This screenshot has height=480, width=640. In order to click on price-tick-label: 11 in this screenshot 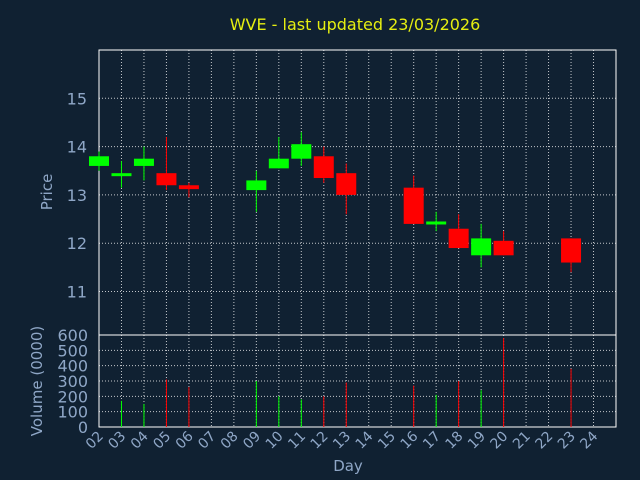, I will do `click(77, 292)`.